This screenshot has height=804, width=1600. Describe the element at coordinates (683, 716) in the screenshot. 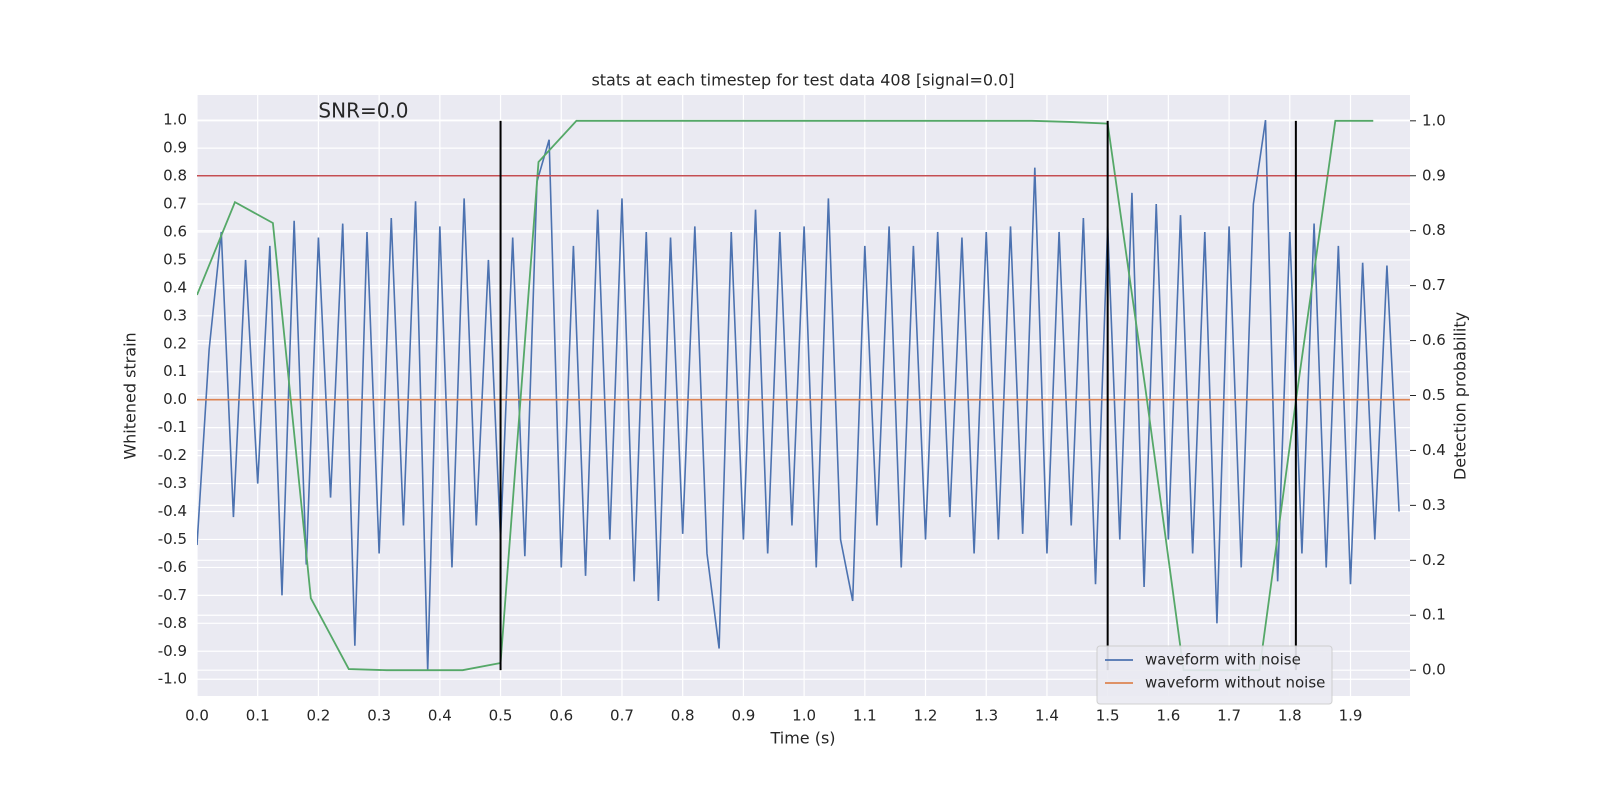

I see `x-tick-label: 0.8` at that location.